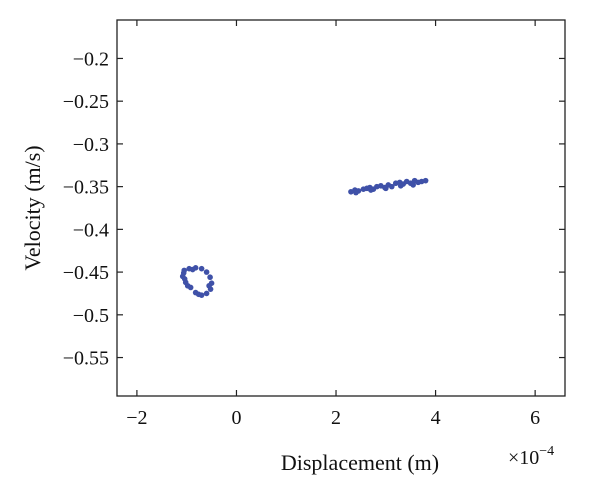 The image size is (600, 496). I want to click on y-tick-label: −0.3, so click(91, 145).